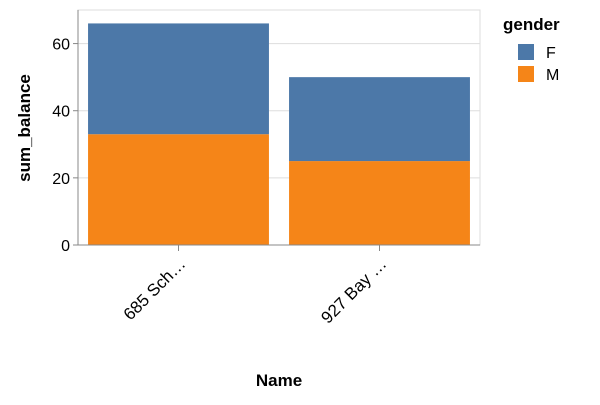  Describe the element at coordinates (538, 64) in the screenshot. I see `legend-items: FM` at that location.